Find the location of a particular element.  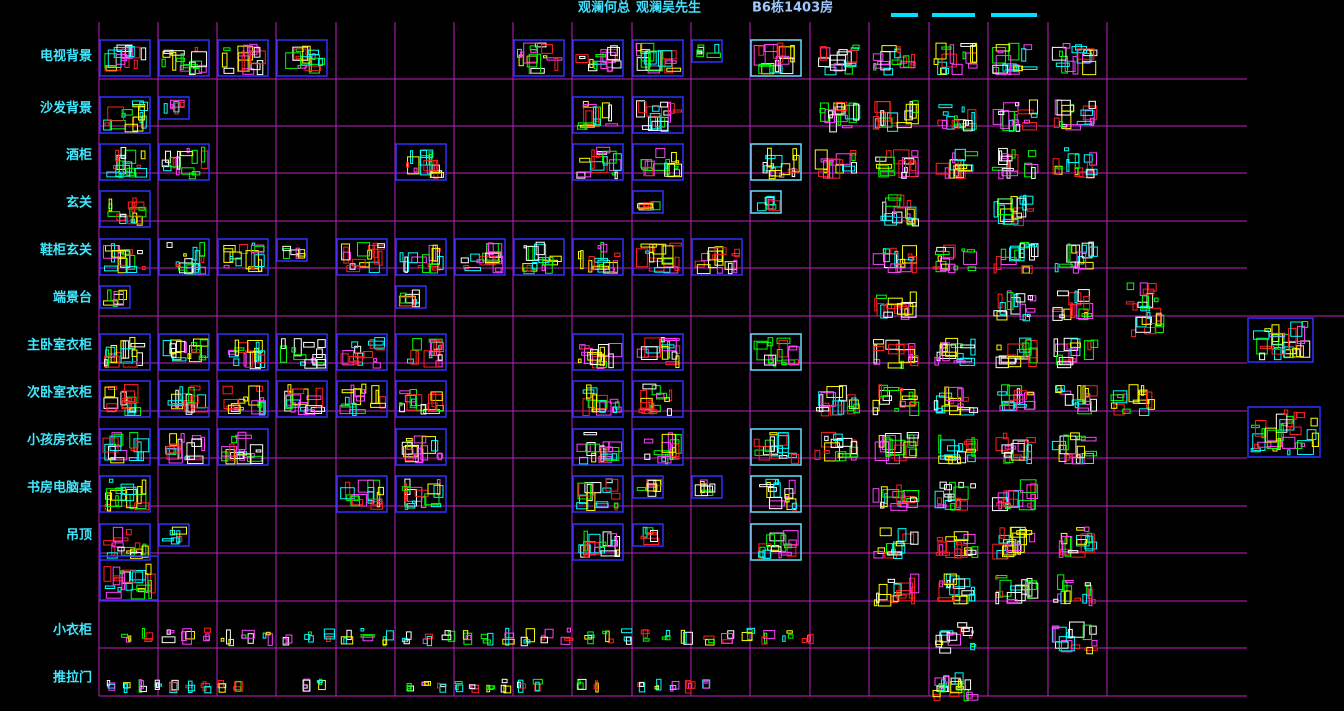

row-label: 小衣柜 is located at coordinates (72, 630).